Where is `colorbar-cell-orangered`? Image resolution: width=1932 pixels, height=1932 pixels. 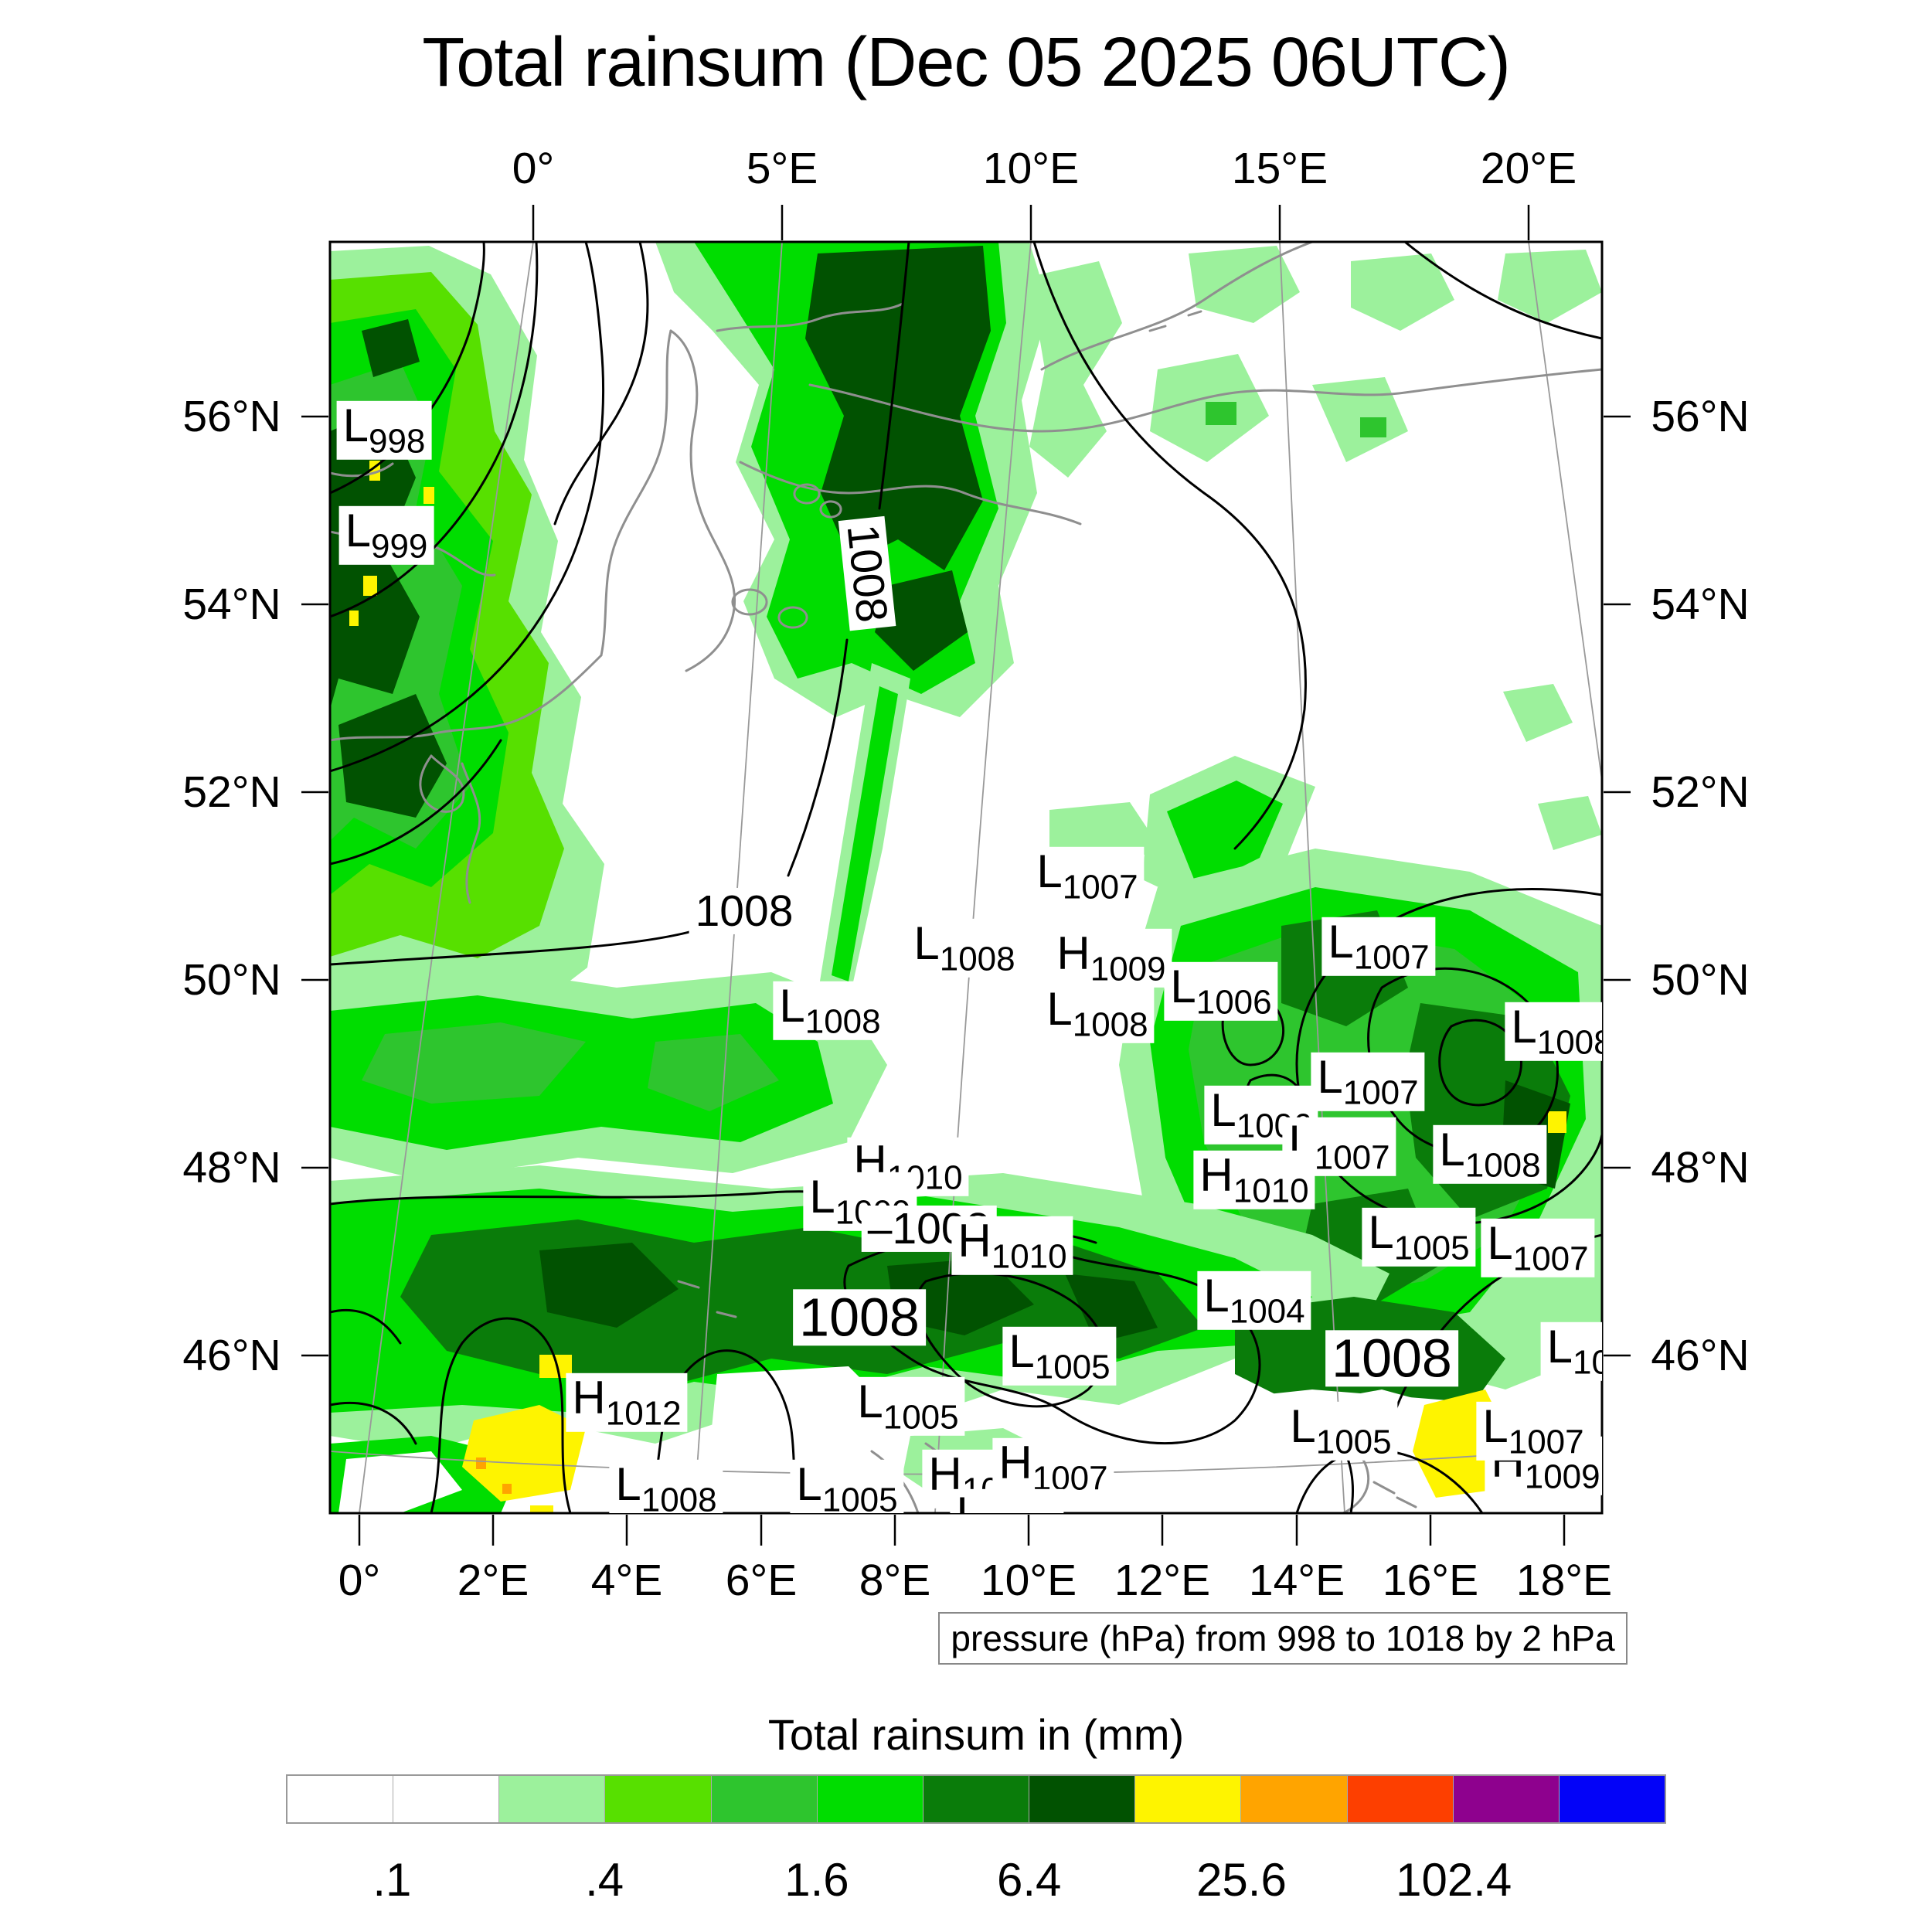
colorbar-cell-orangered is located at coordinates (1400, 1799).